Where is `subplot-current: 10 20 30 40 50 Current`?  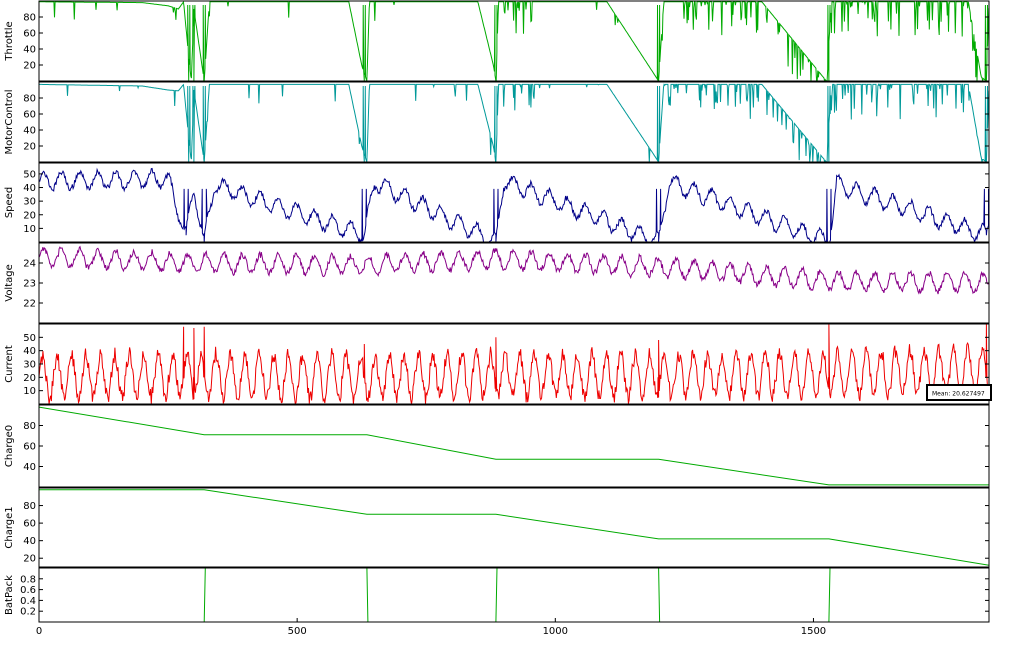
subplot-current: 10 20 30 40 50 Current is located at coordinates (497, 364).